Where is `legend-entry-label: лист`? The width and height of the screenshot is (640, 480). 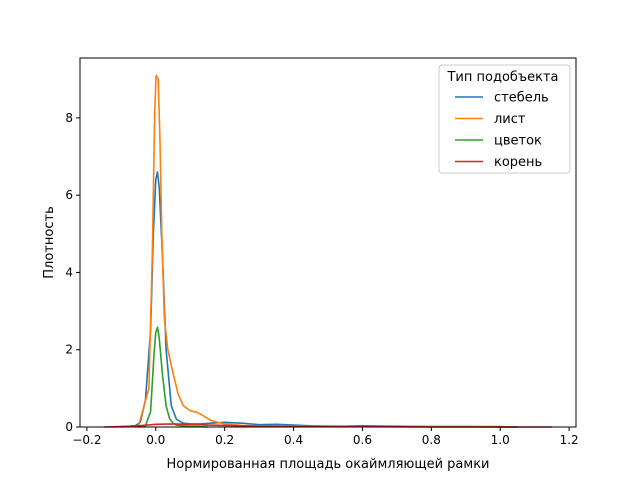 legend-entry-label: лист is located at coordinates (510, 119).